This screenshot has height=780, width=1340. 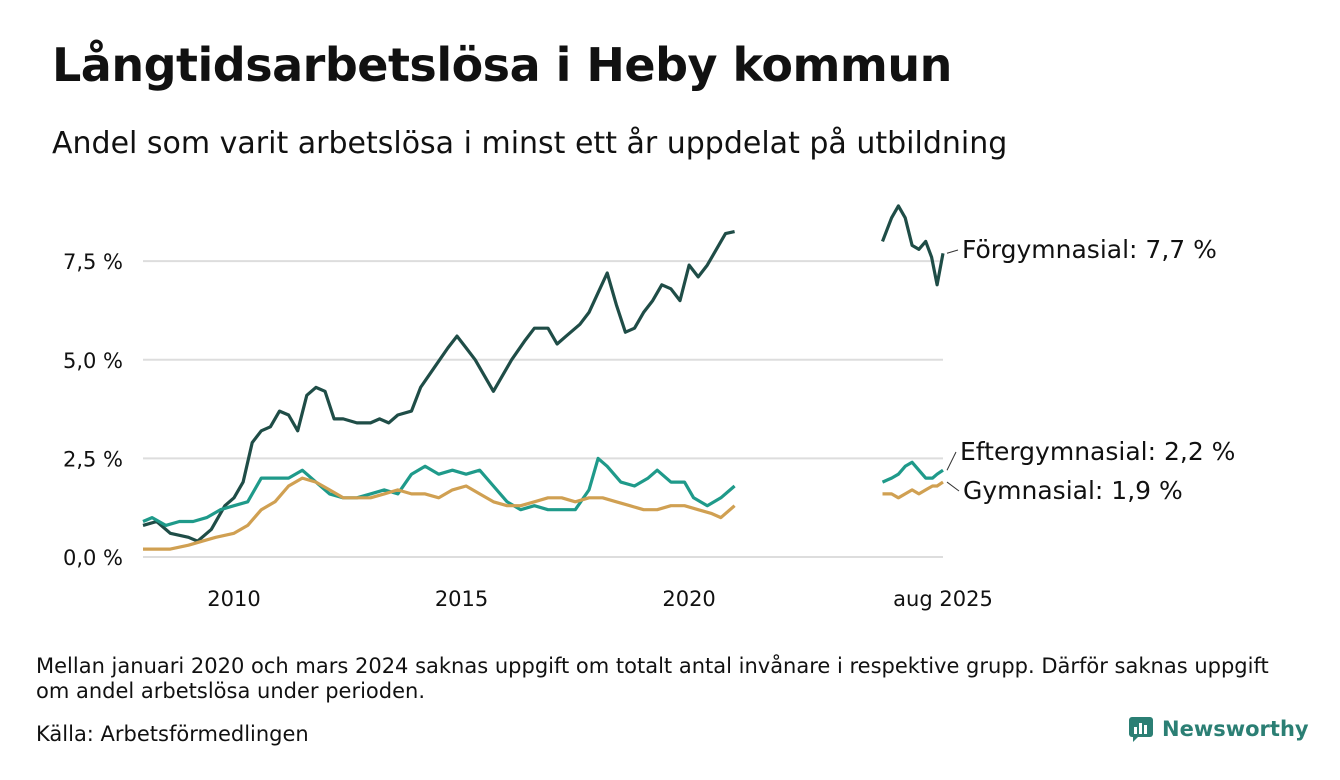 I want to click on y-tick-label: 7,5 %, so click(x=93, y=262).